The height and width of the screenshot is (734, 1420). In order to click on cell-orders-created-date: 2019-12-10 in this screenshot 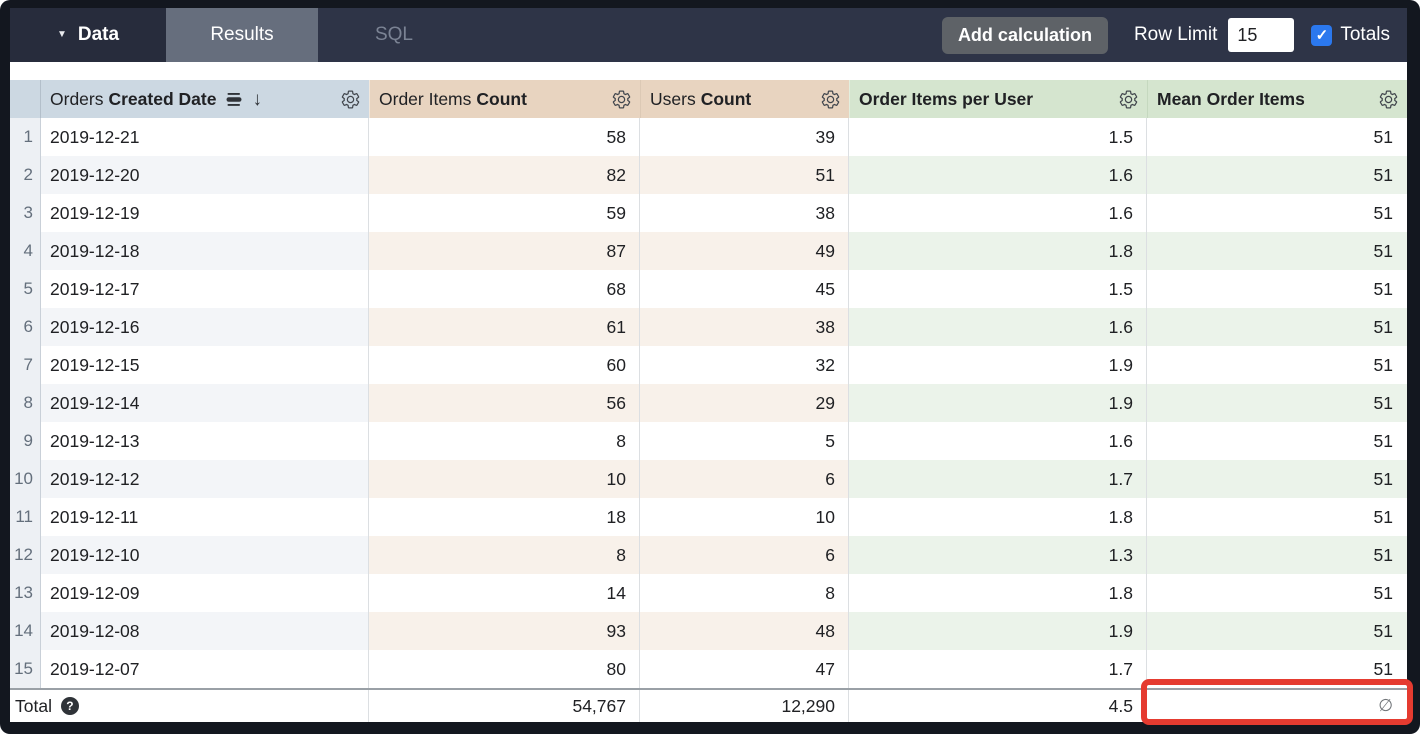, I will do `click(205, 555)`.